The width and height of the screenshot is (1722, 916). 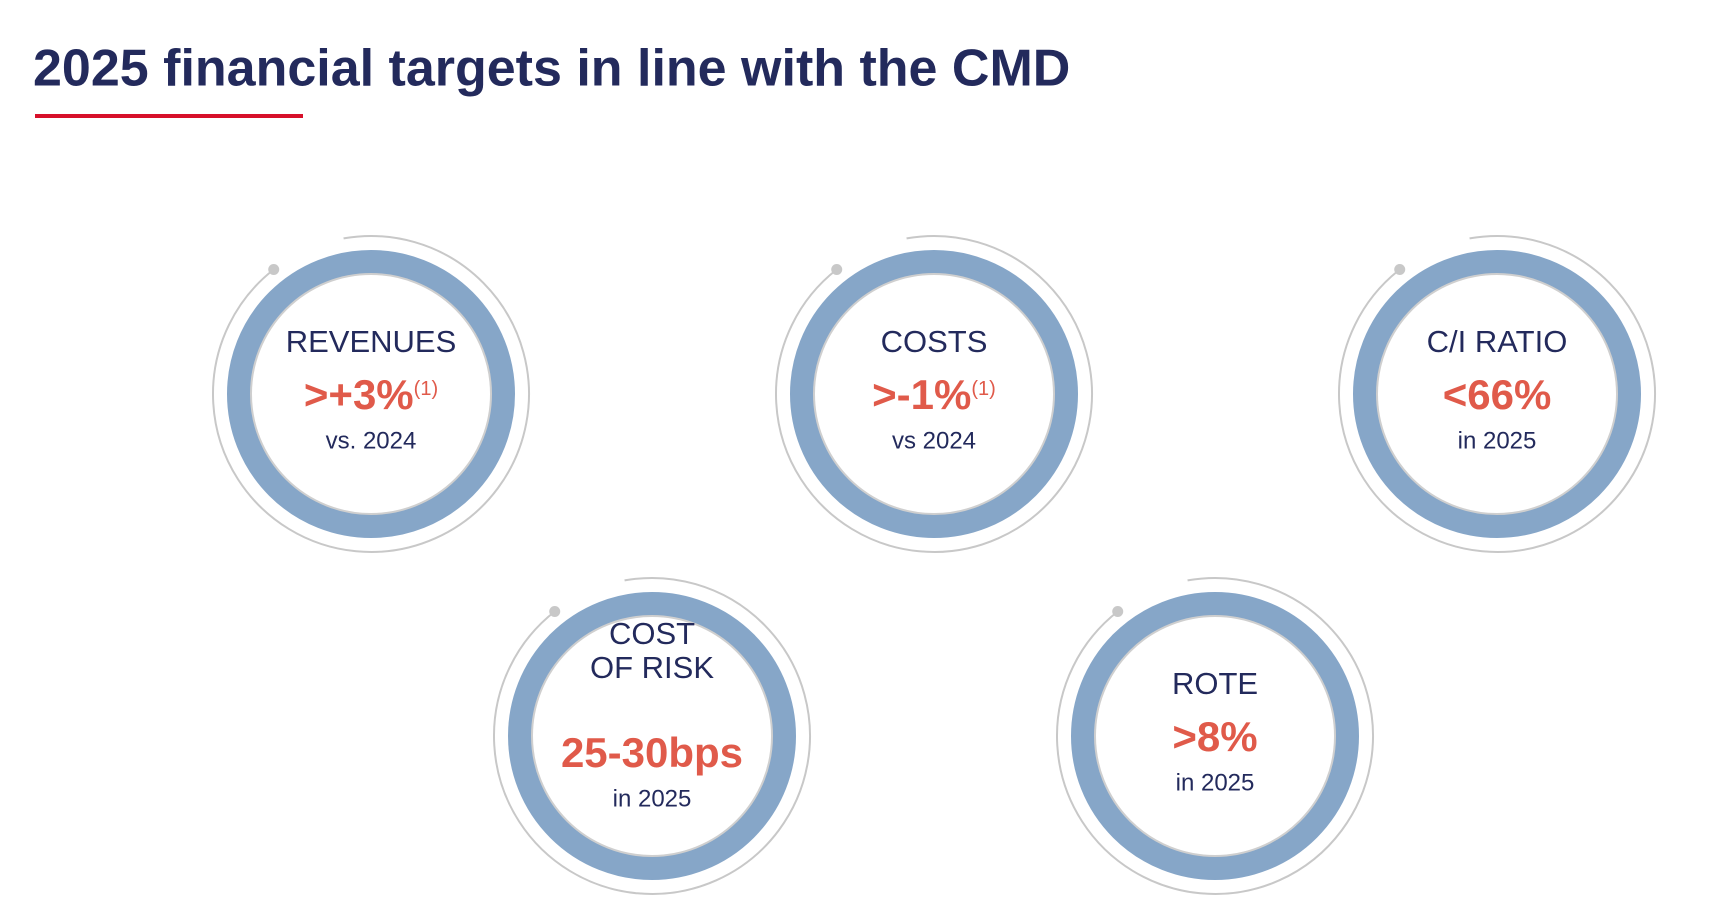 I want to click on value-text: <66%, so click(x=1497, y=394).